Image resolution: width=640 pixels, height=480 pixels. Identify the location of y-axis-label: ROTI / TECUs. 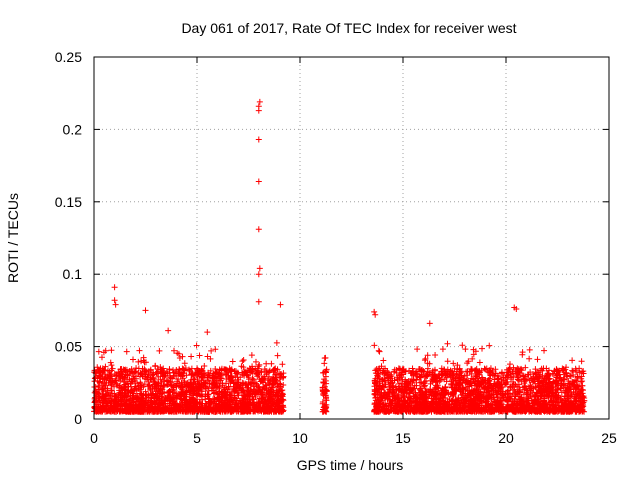
(13, 238).